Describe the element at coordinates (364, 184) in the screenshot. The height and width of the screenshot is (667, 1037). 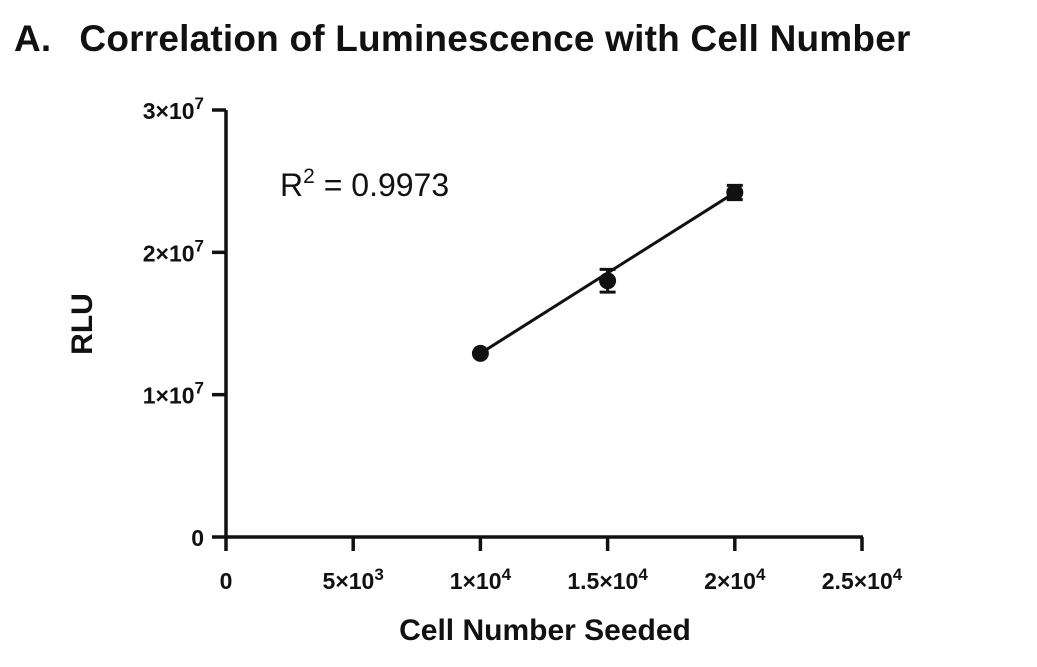
I see `r-squared-annotation: R2 = 0.9973` at that location.